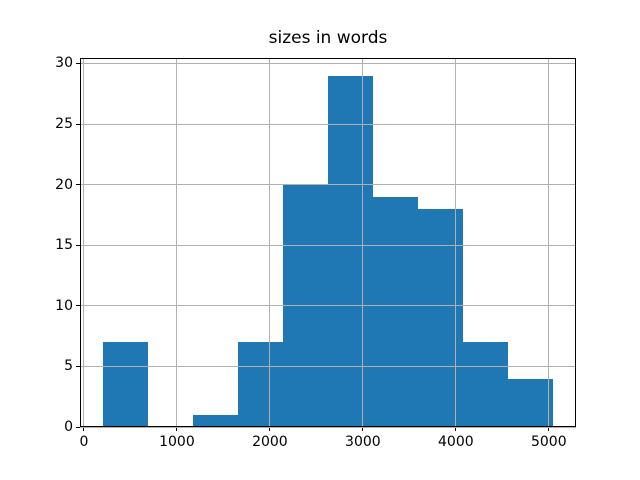 The height and width of the screenshot is (480, 640). Describe the element at coordinates (64, 245) in the screenshot. I see `y-tick-label: 15` at that location.